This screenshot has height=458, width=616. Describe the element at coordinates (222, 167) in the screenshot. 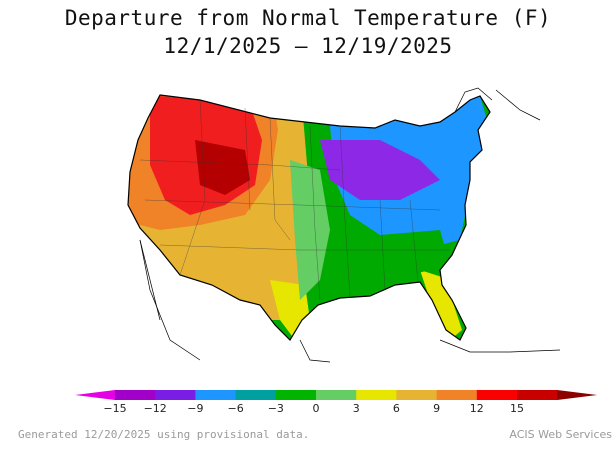

I see `darkred-region-core` at that location.